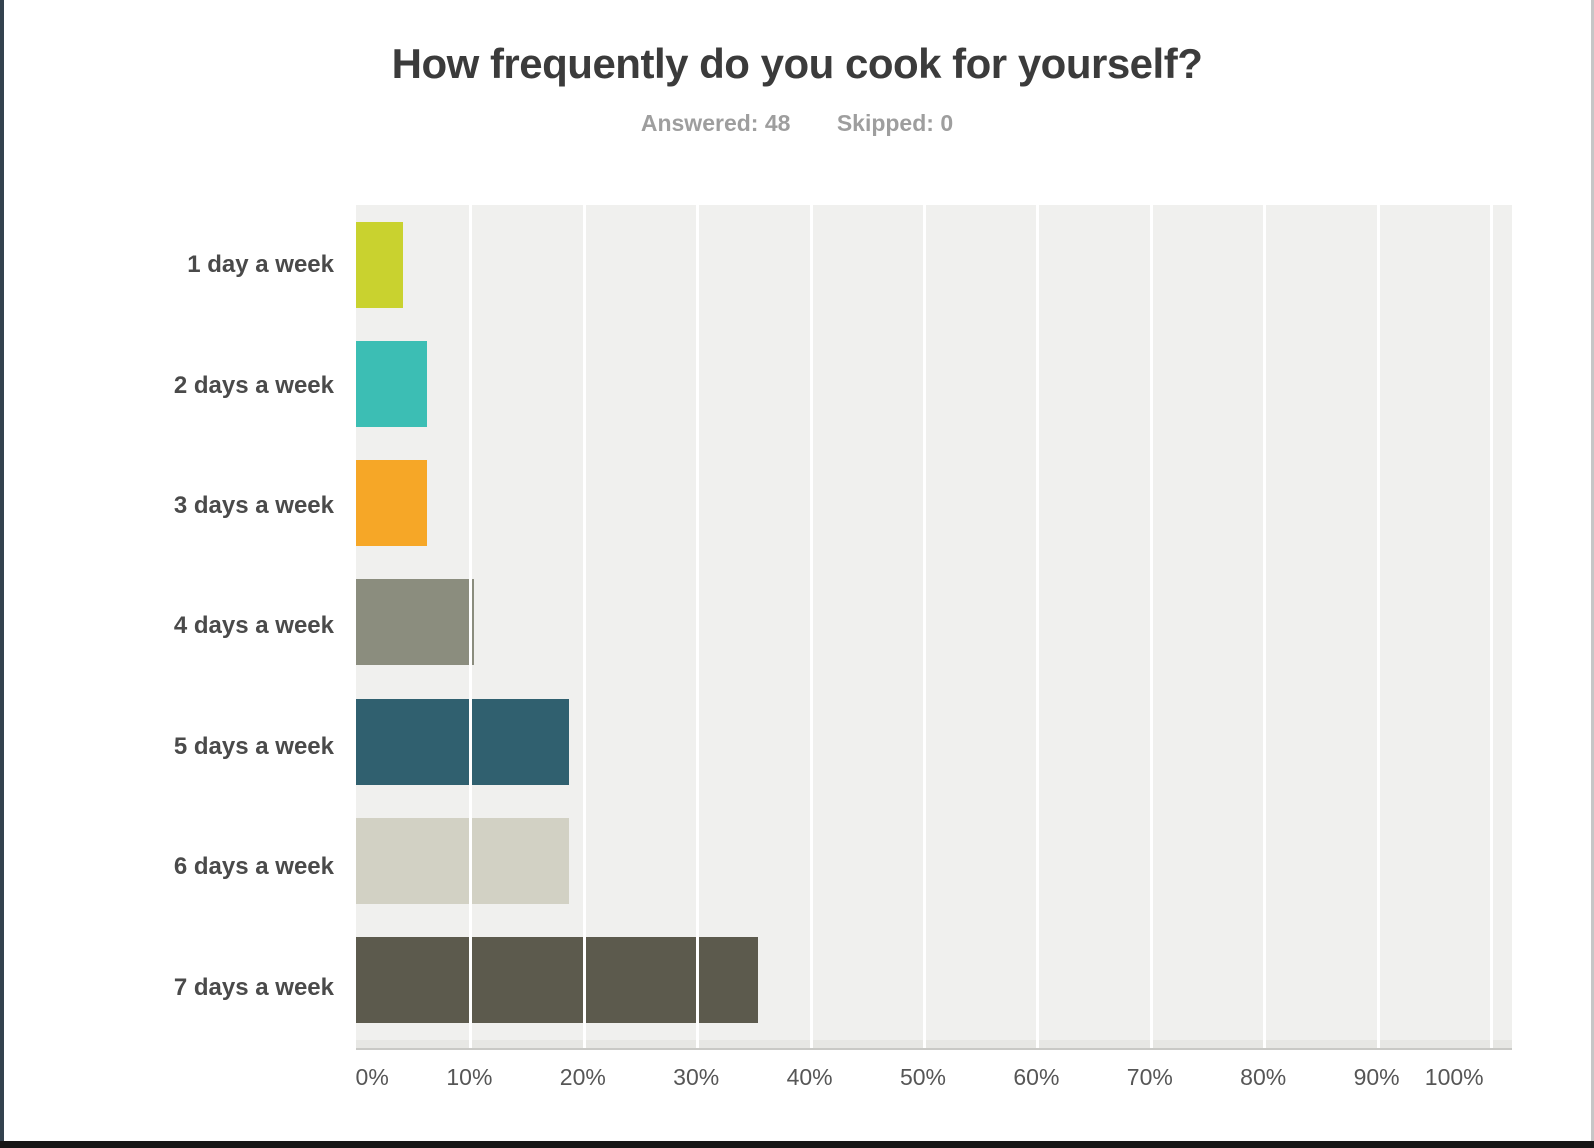 This screenshot has width=1594, height=1148. I want to click on window-left-border, so click(2, 574).